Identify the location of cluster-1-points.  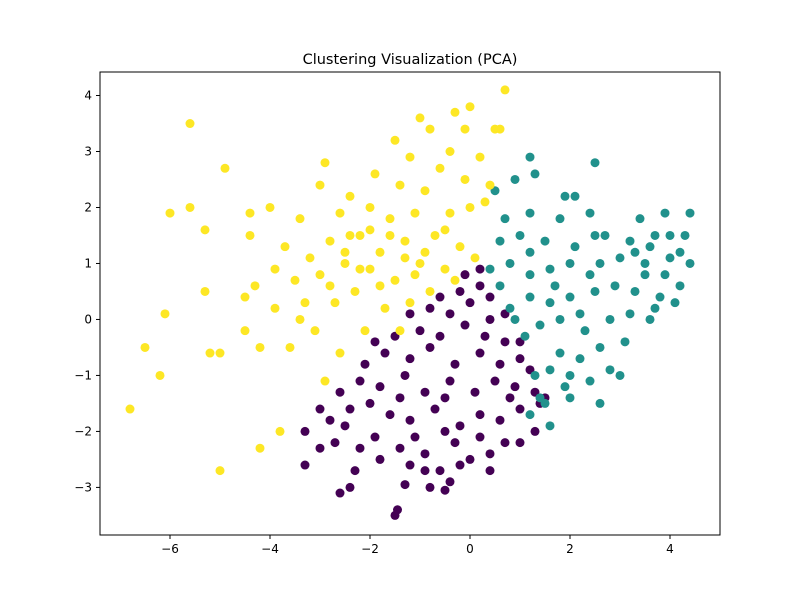
(590, 291).